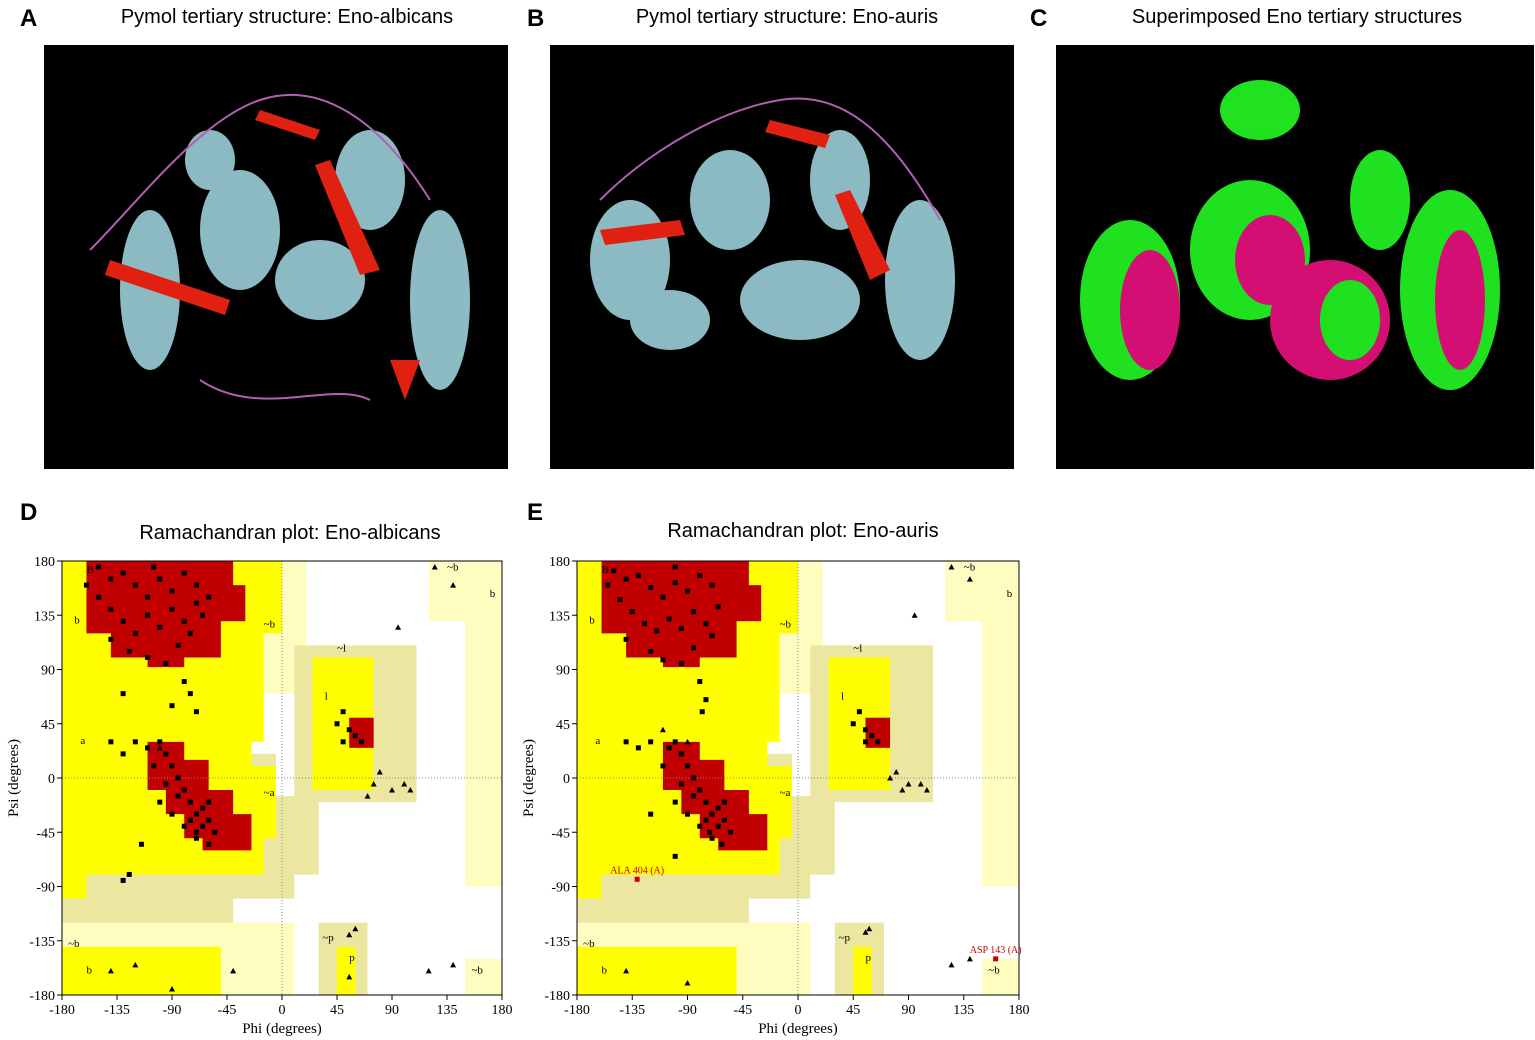 This screenshot has width=1535, height=1040. Describe the element at coordinates (276, 257) in the screenshot. I see `structure-image-a` at that location.